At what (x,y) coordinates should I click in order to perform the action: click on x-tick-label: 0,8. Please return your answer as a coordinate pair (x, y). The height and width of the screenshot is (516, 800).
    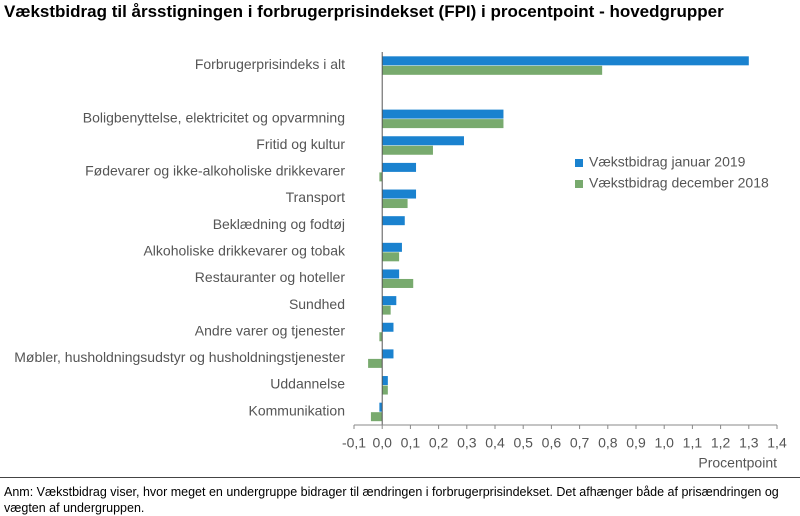
    Looking at the image, I should click on (608, 443).